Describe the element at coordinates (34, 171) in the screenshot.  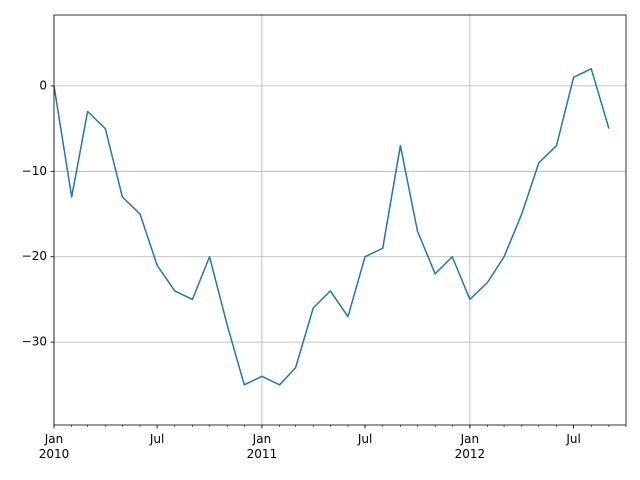
I see `y-tick-label: −10` at that location.